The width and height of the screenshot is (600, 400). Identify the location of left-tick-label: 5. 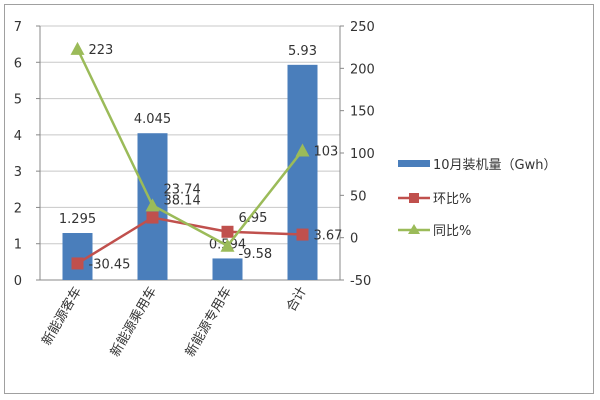
(18, 100).